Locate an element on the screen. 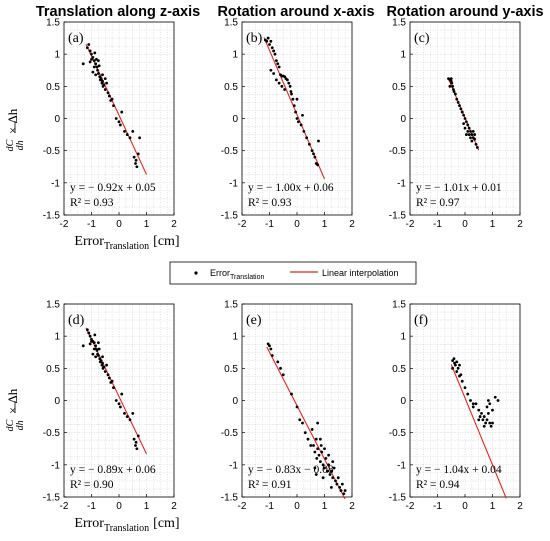  y-tick-label: -0.5 is located at coordinates (52, 433).